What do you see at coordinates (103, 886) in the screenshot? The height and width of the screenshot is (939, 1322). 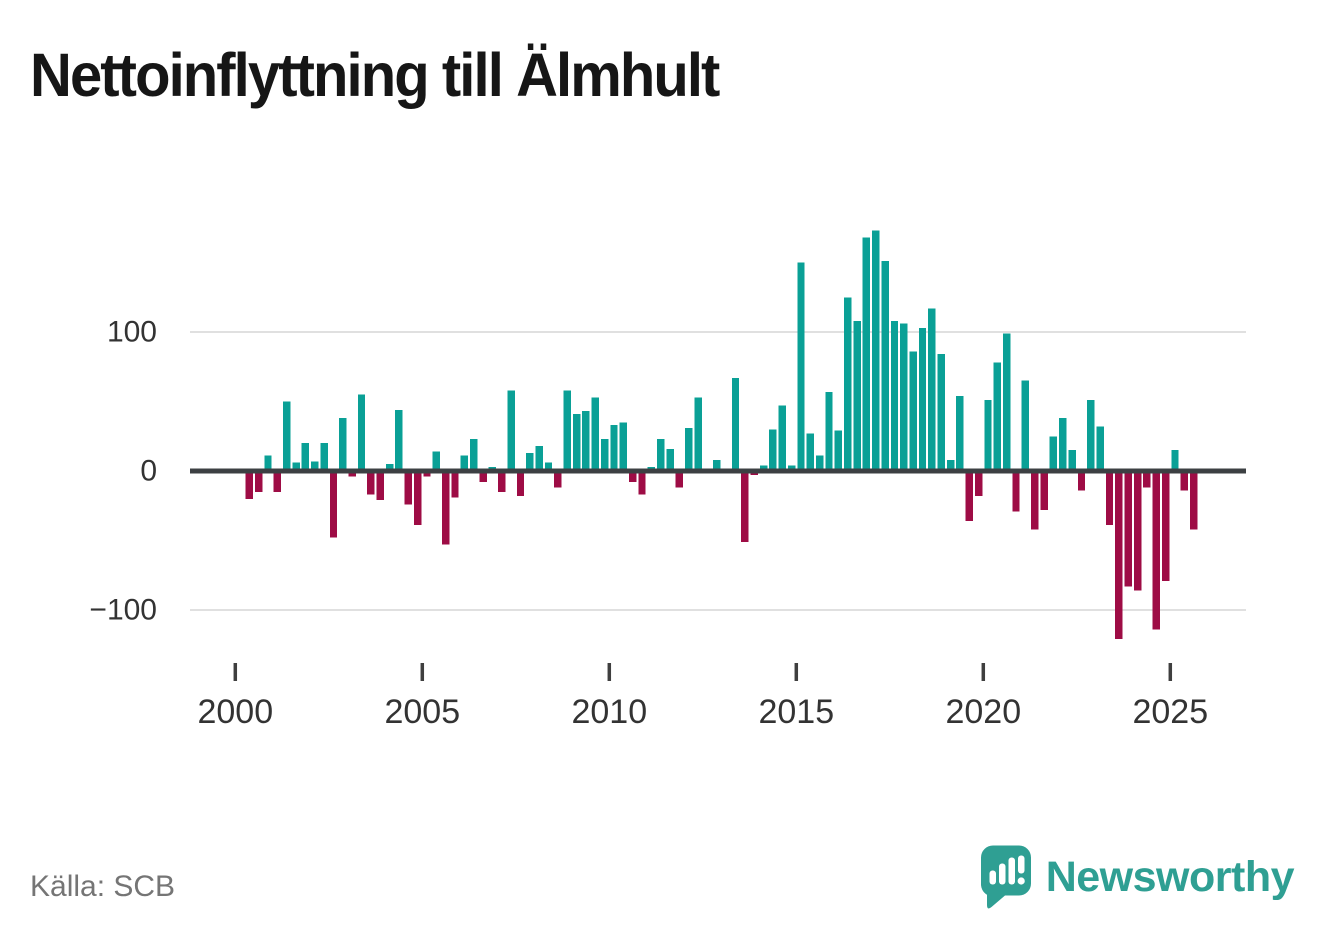 I see `source-label: Källa: SCB` at bounding box center [103, 886].